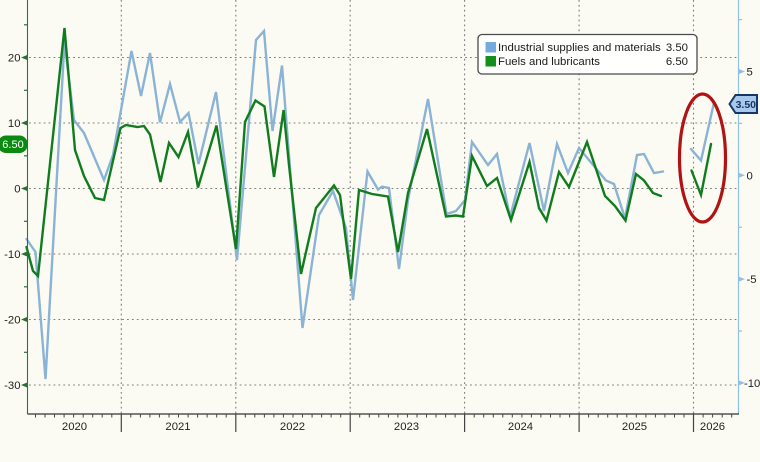 The image size is (760, 462). Describe the element at coordinates (712, 427) in the screenshot. I see `svg-text: 2026` at that location.